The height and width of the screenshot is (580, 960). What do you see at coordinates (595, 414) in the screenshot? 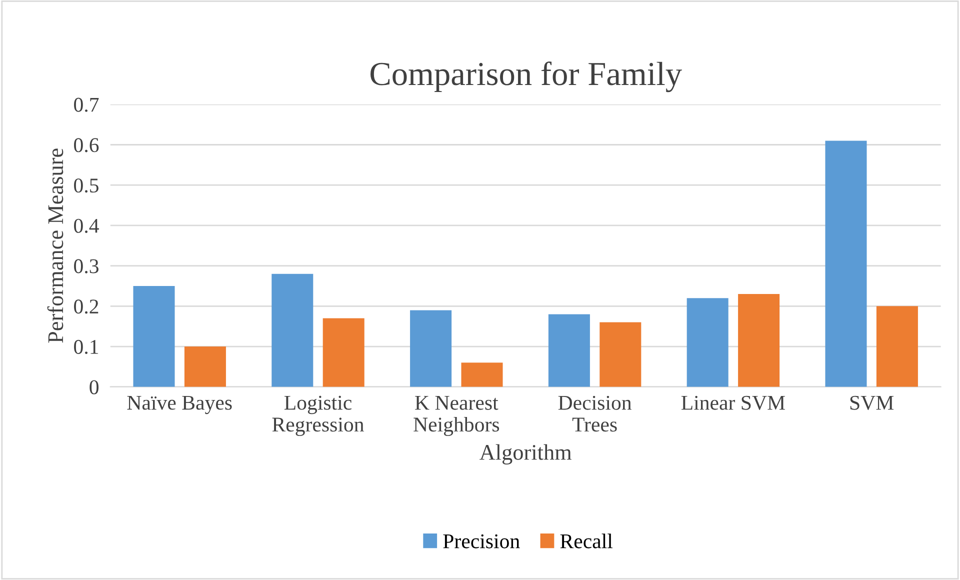
I see `x-tick-label: Decision Trees` at bounding box center [595, 414].